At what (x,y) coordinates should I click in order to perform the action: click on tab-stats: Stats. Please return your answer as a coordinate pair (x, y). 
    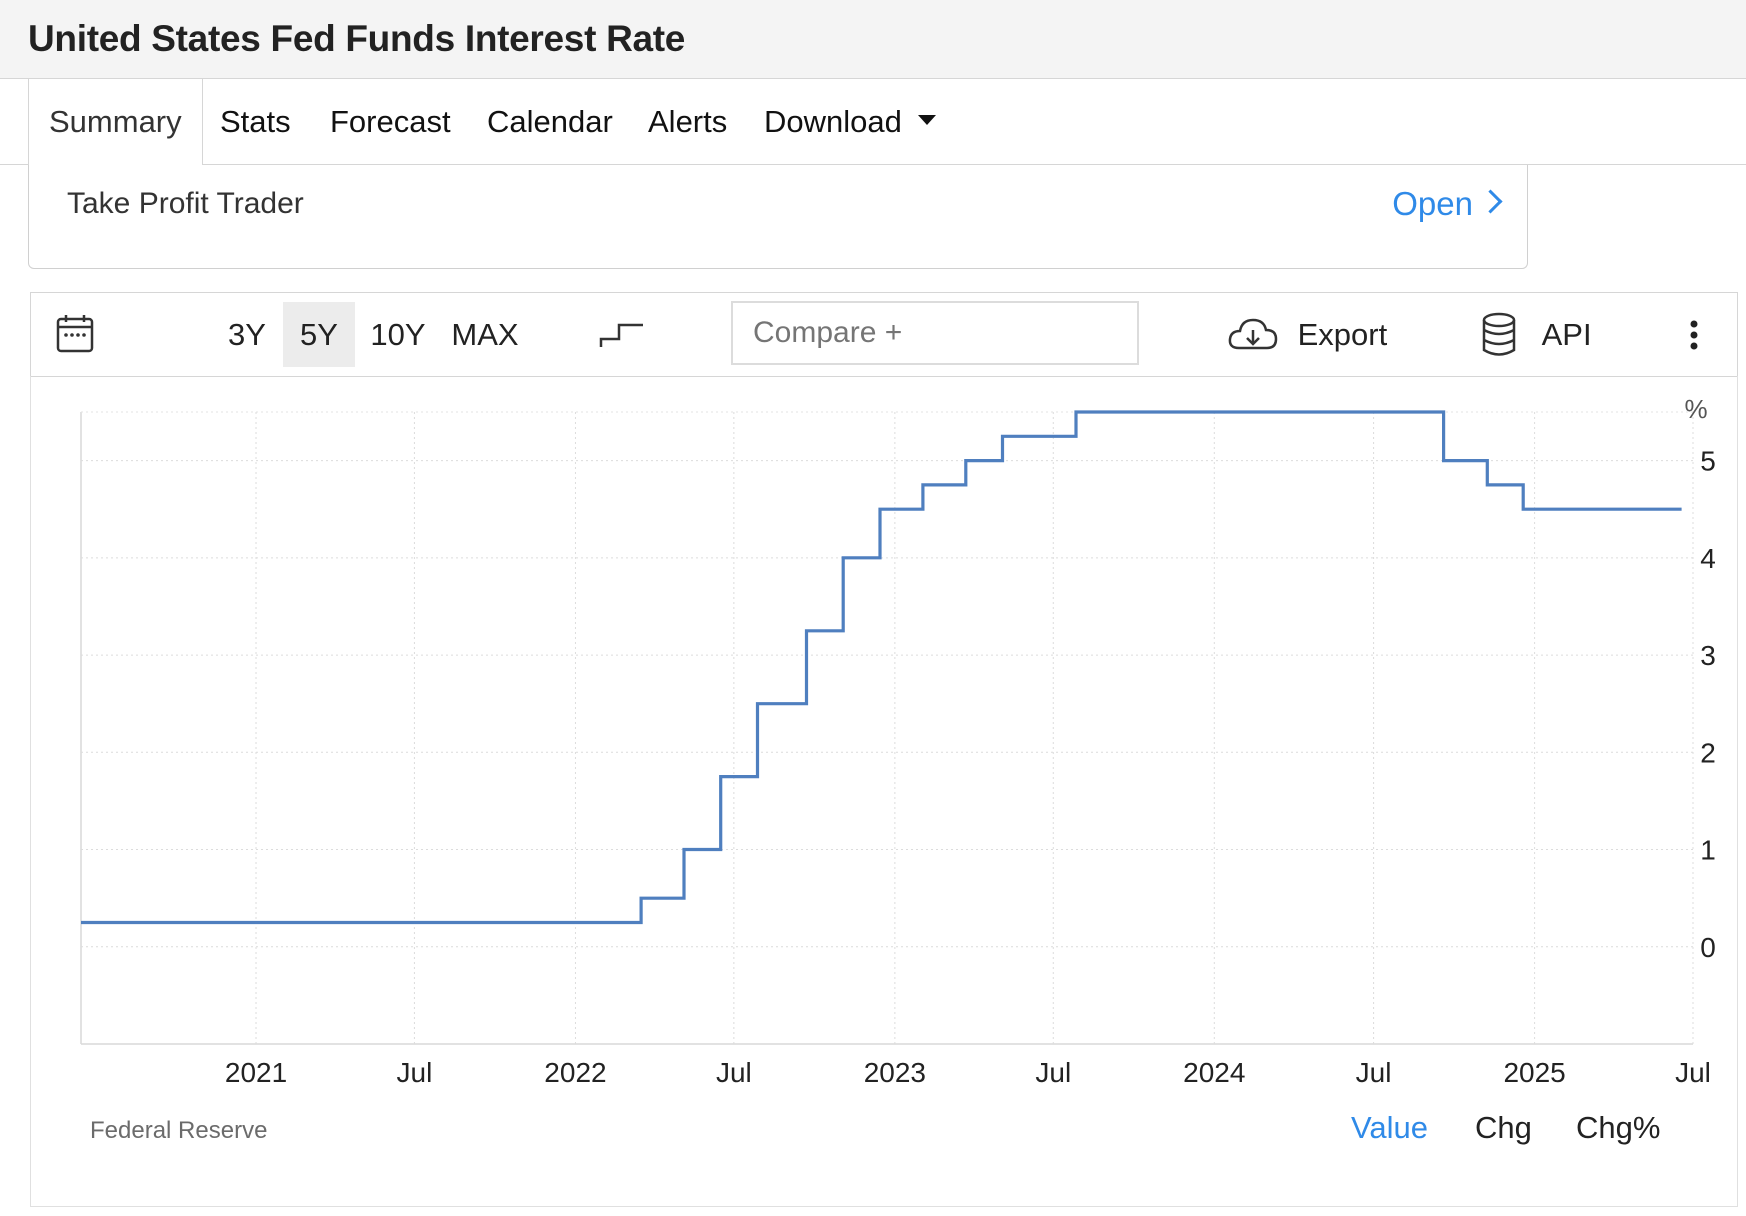
    Looking at the image, I should click on (255, 121).